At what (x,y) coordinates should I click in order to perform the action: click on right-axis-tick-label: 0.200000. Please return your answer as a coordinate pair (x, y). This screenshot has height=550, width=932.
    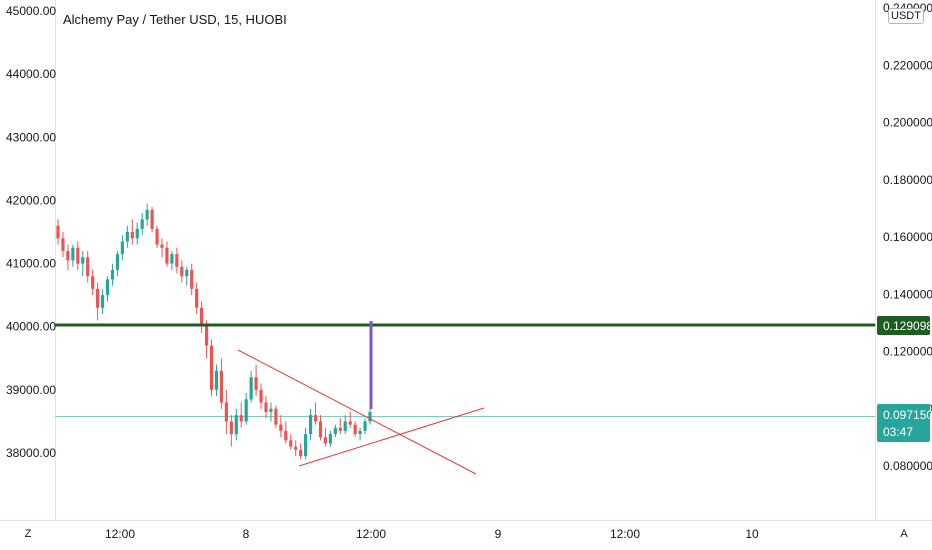
    Looking at the image, I should click on (907, 123).